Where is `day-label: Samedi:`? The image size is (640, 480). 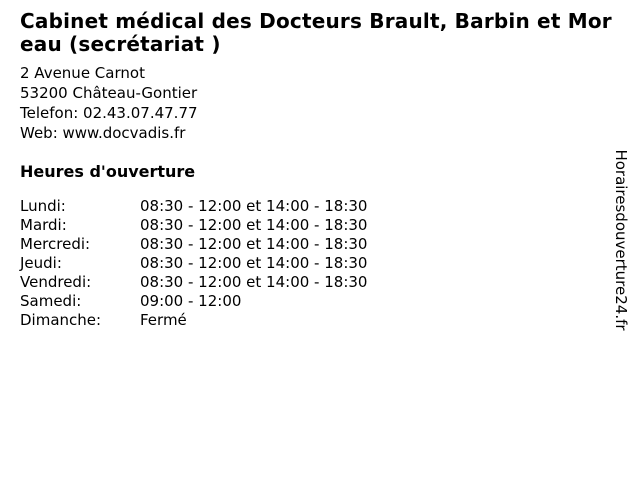
day-label: Samedi: is located at coordinates (51, 301).